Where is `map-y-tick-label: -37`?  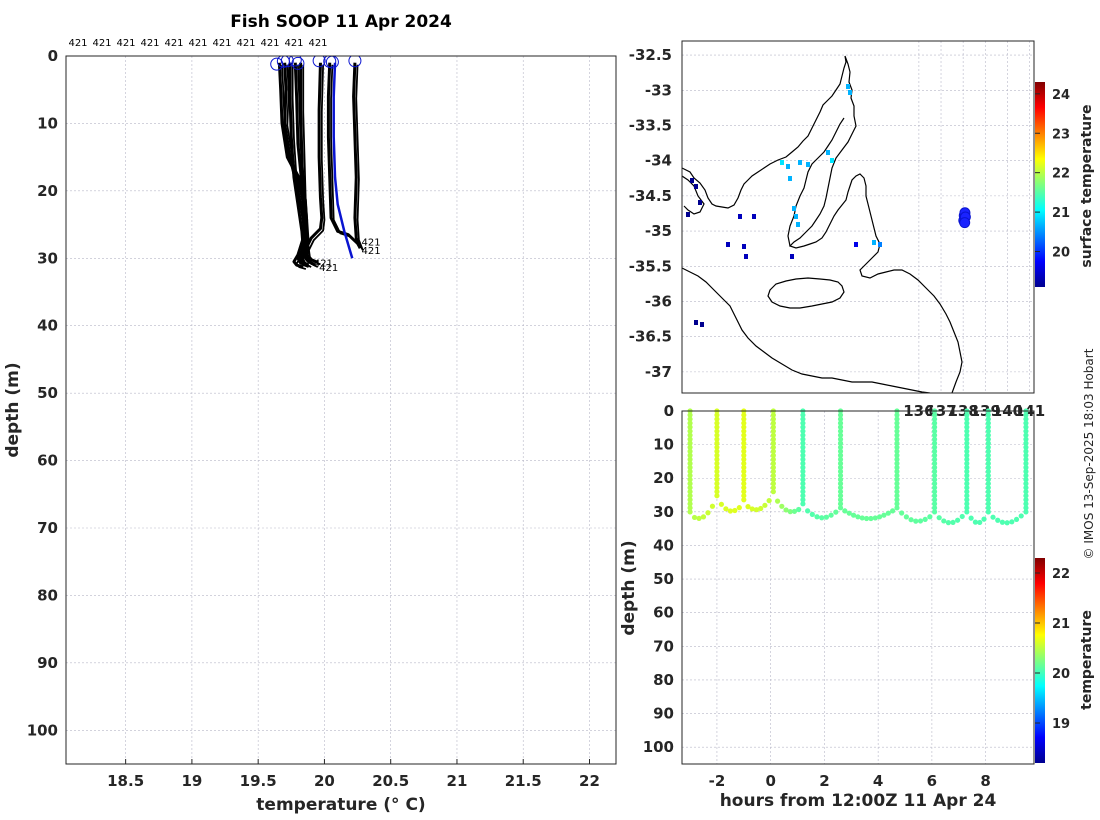 map-y-tick-label: -37 is located at coordinates (658, 372).